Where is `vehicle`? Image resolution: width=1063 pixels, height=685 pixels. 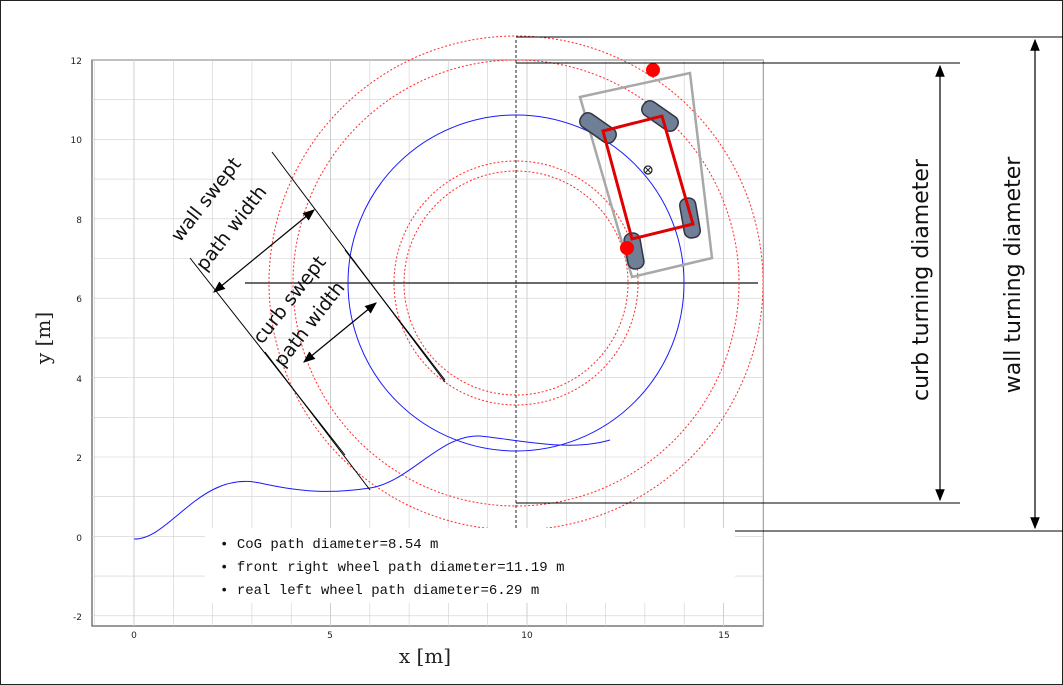
vehicle is located at coordinates (646, 171).